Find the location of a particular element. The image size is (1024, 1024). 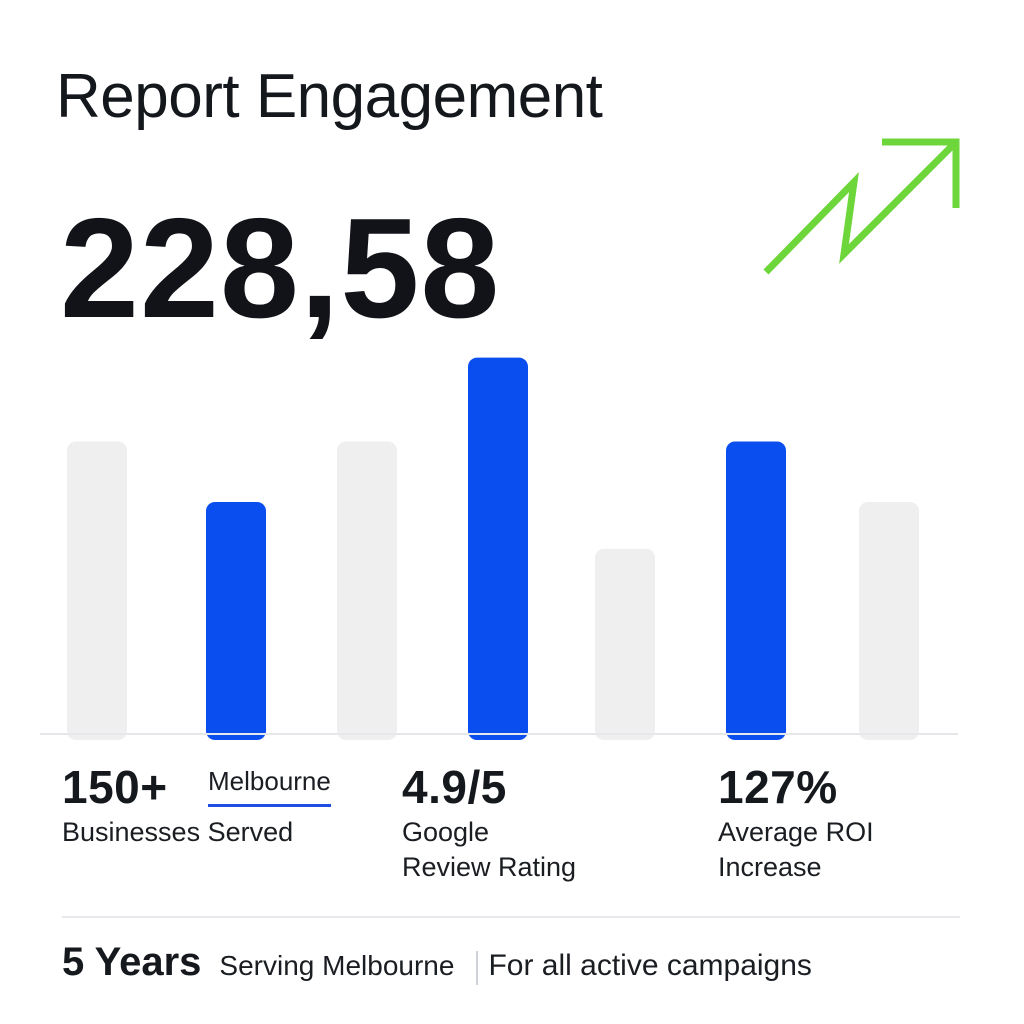

footer-separator is located at coordinates (477, 968).